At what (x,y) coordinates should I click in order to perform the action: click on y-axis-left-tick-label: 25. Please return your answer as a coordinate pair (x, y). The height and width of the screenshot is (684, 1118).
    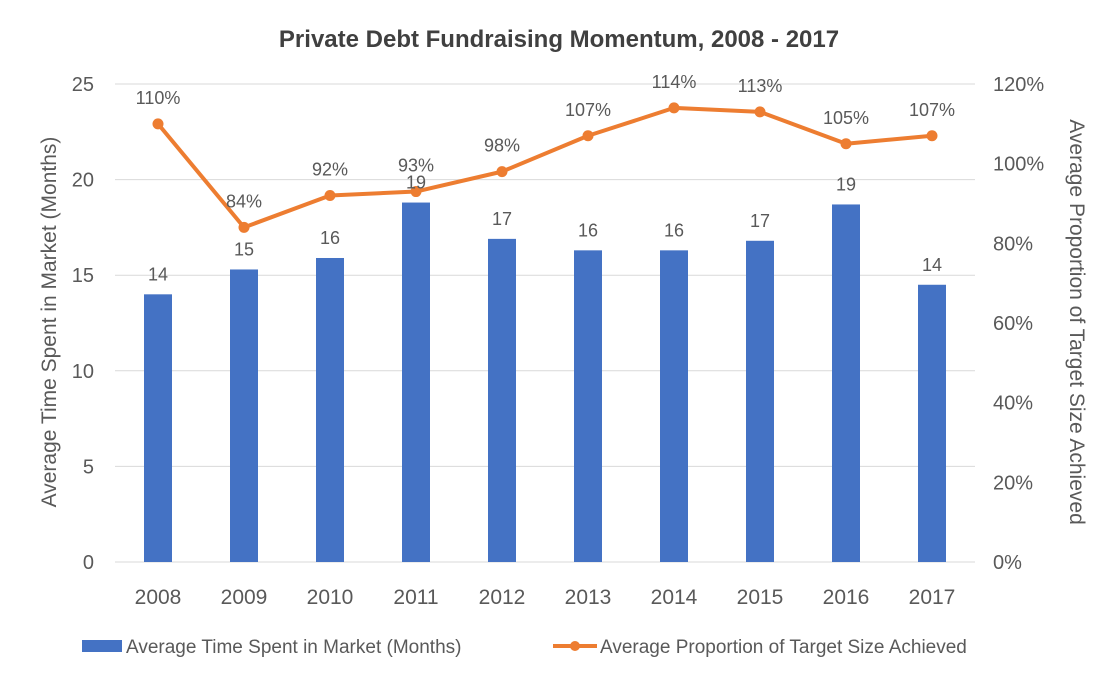
    Looking at the image, I should click on (83, 85).